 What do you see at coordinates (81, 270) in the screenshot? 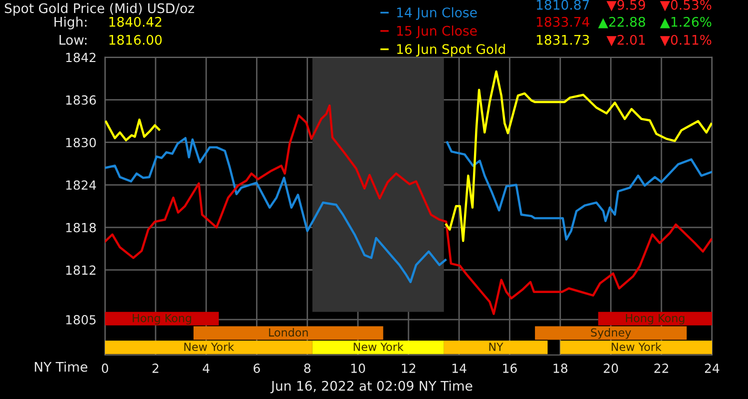
I see `y-tick-label: 1812` at bounding box center [81, 270].